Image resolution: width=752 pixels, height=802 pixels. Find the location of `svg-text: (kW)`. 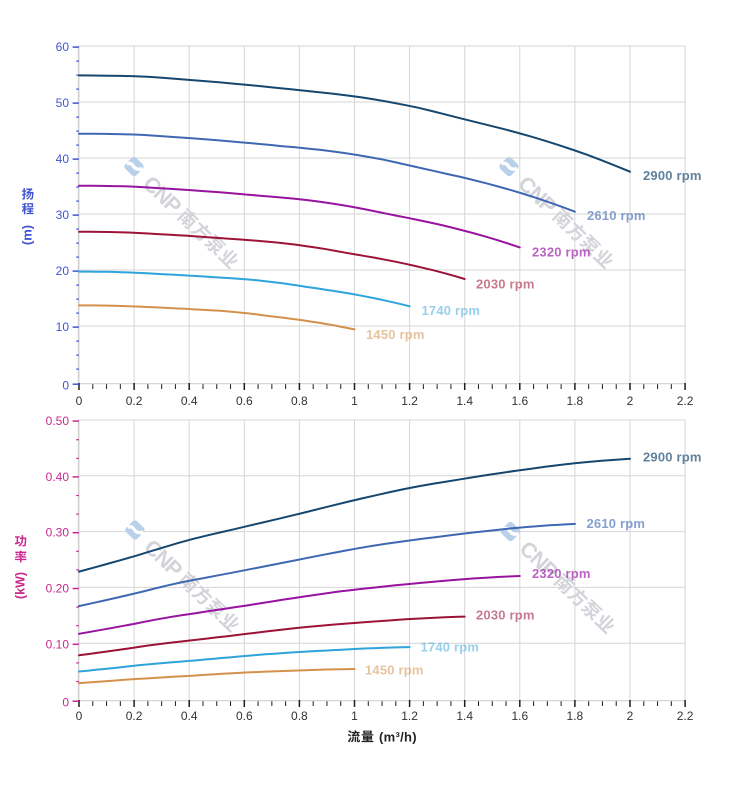

svg-text: (kW) is located at coordinates (20, 585).